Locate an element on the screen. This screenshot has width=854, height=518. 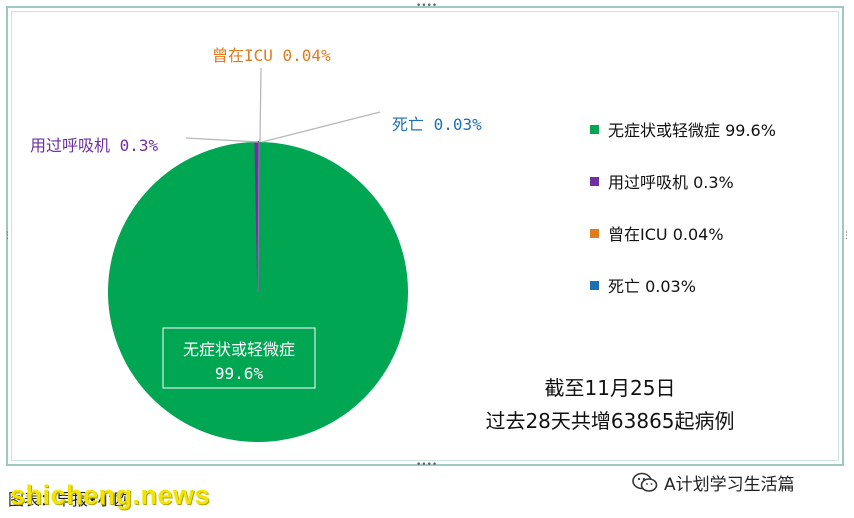
legend-label-ventilator: 用过呼吸机 0.3% is located at coordinates (671, 182).